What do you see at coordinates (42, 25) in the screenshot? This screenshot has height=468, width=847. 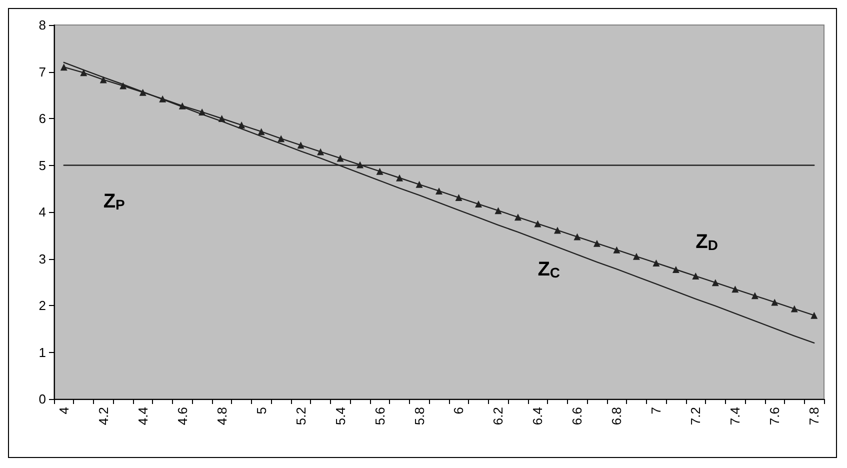 I see `y-tick-label: 8` at bounding box center [42, 25].